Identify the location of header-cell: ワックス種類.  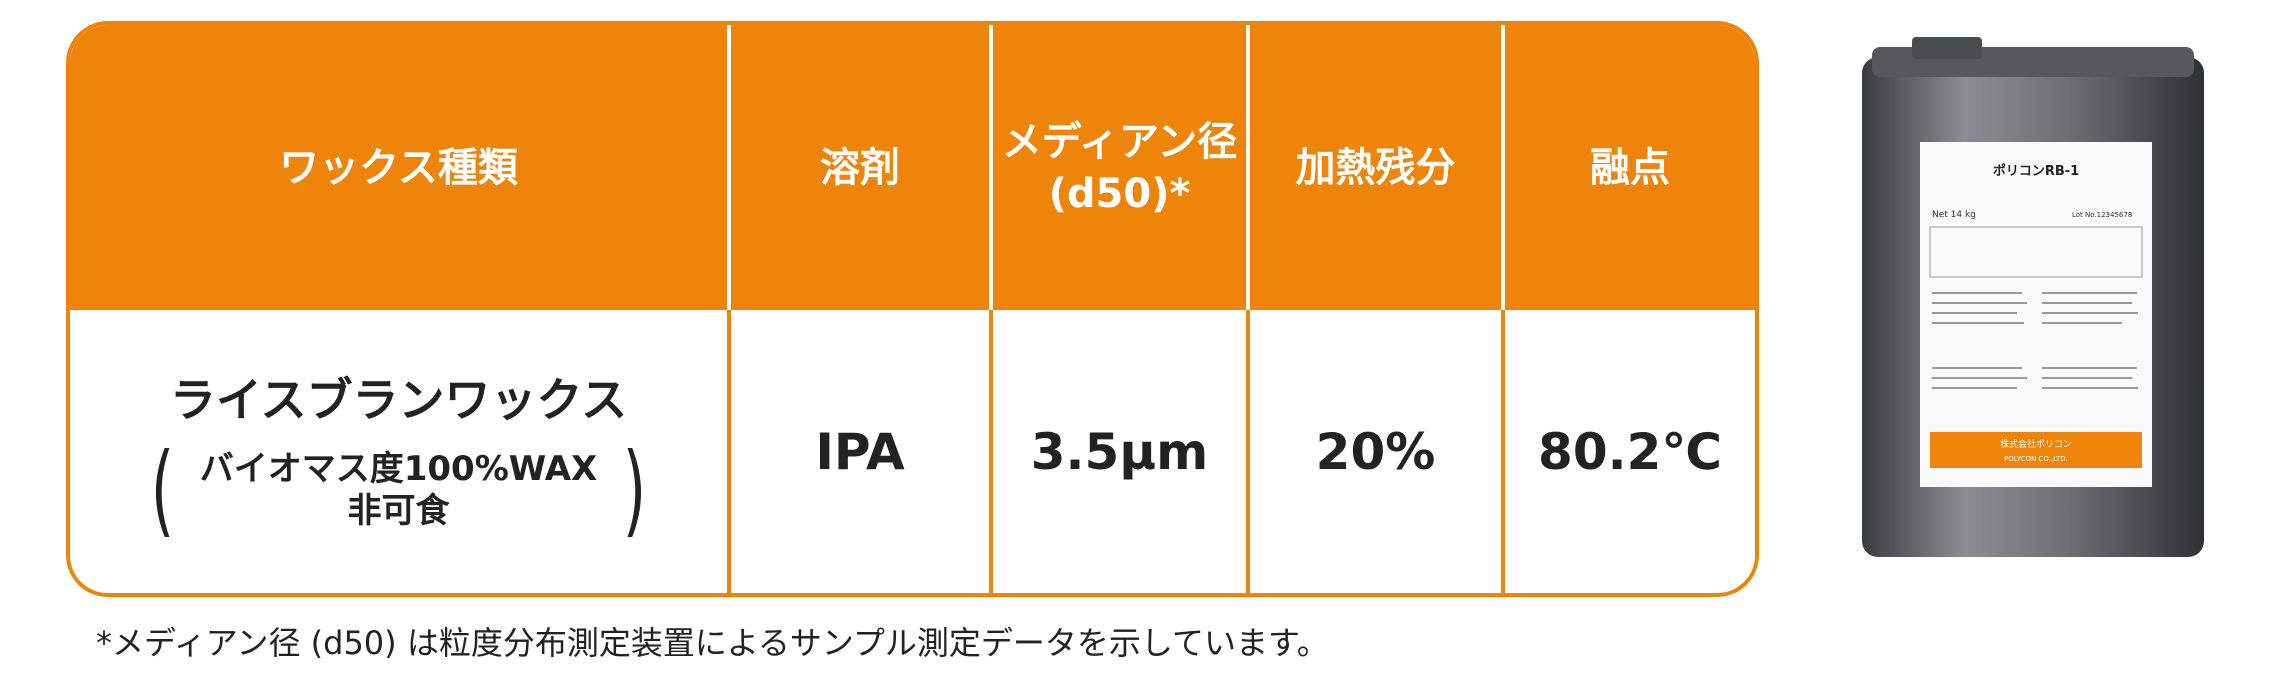
(398, 167).